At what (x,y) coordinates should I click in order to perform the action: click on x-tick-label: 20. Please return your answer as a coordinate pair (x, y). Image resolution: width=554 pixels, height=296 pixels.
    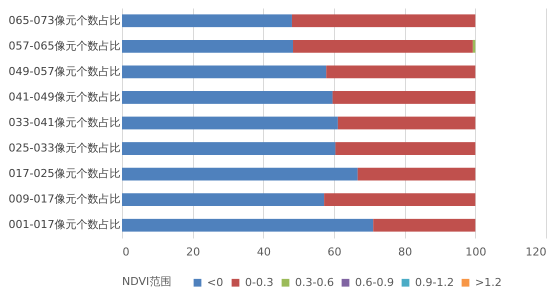
    Looking at the image, I should click on (193, 252).